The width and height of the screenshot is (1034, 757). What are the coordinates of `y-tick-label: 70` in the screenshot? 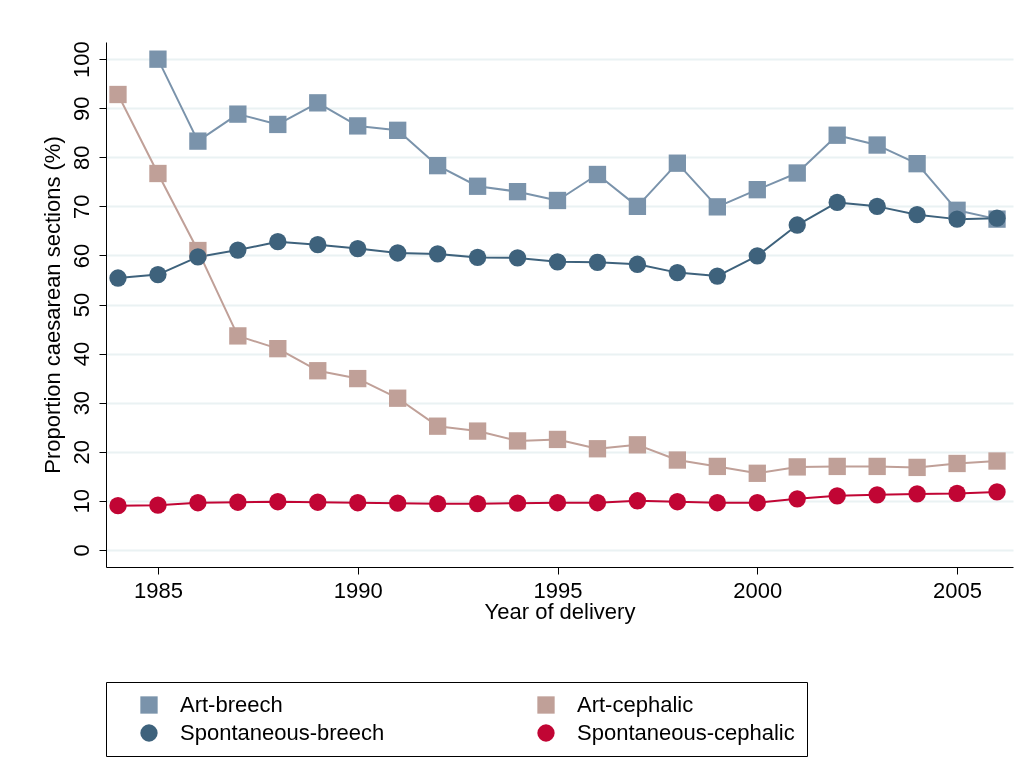 It's located at (81, 207).